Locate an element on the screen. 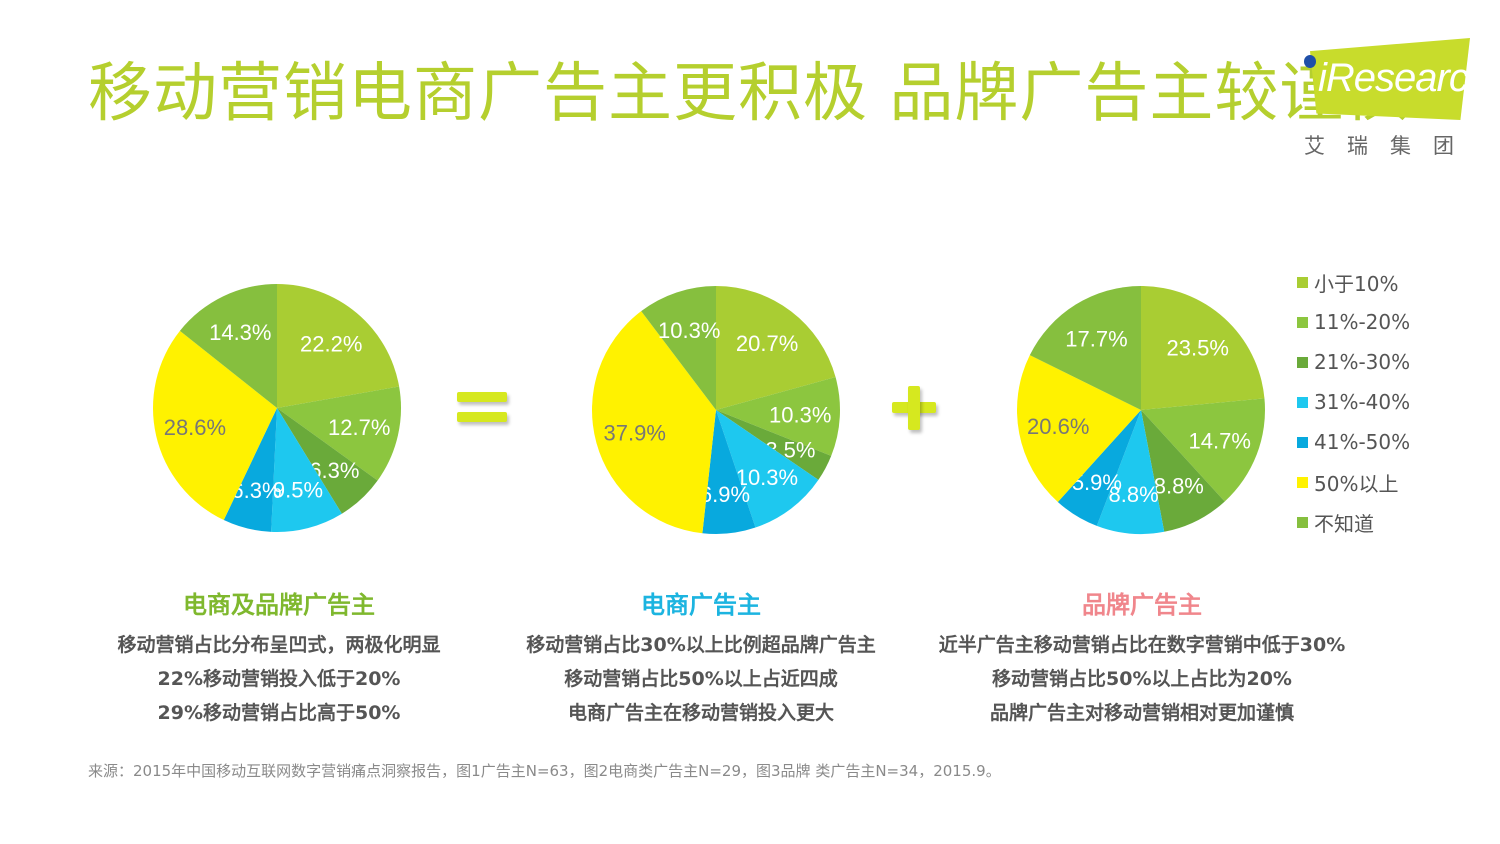 The width and height of the screenshot is (1500, 844). pie-chart: 20.7%10.3%3.5%10.3%6.9%37.9%10.3% is located at coordinates (715, 410).